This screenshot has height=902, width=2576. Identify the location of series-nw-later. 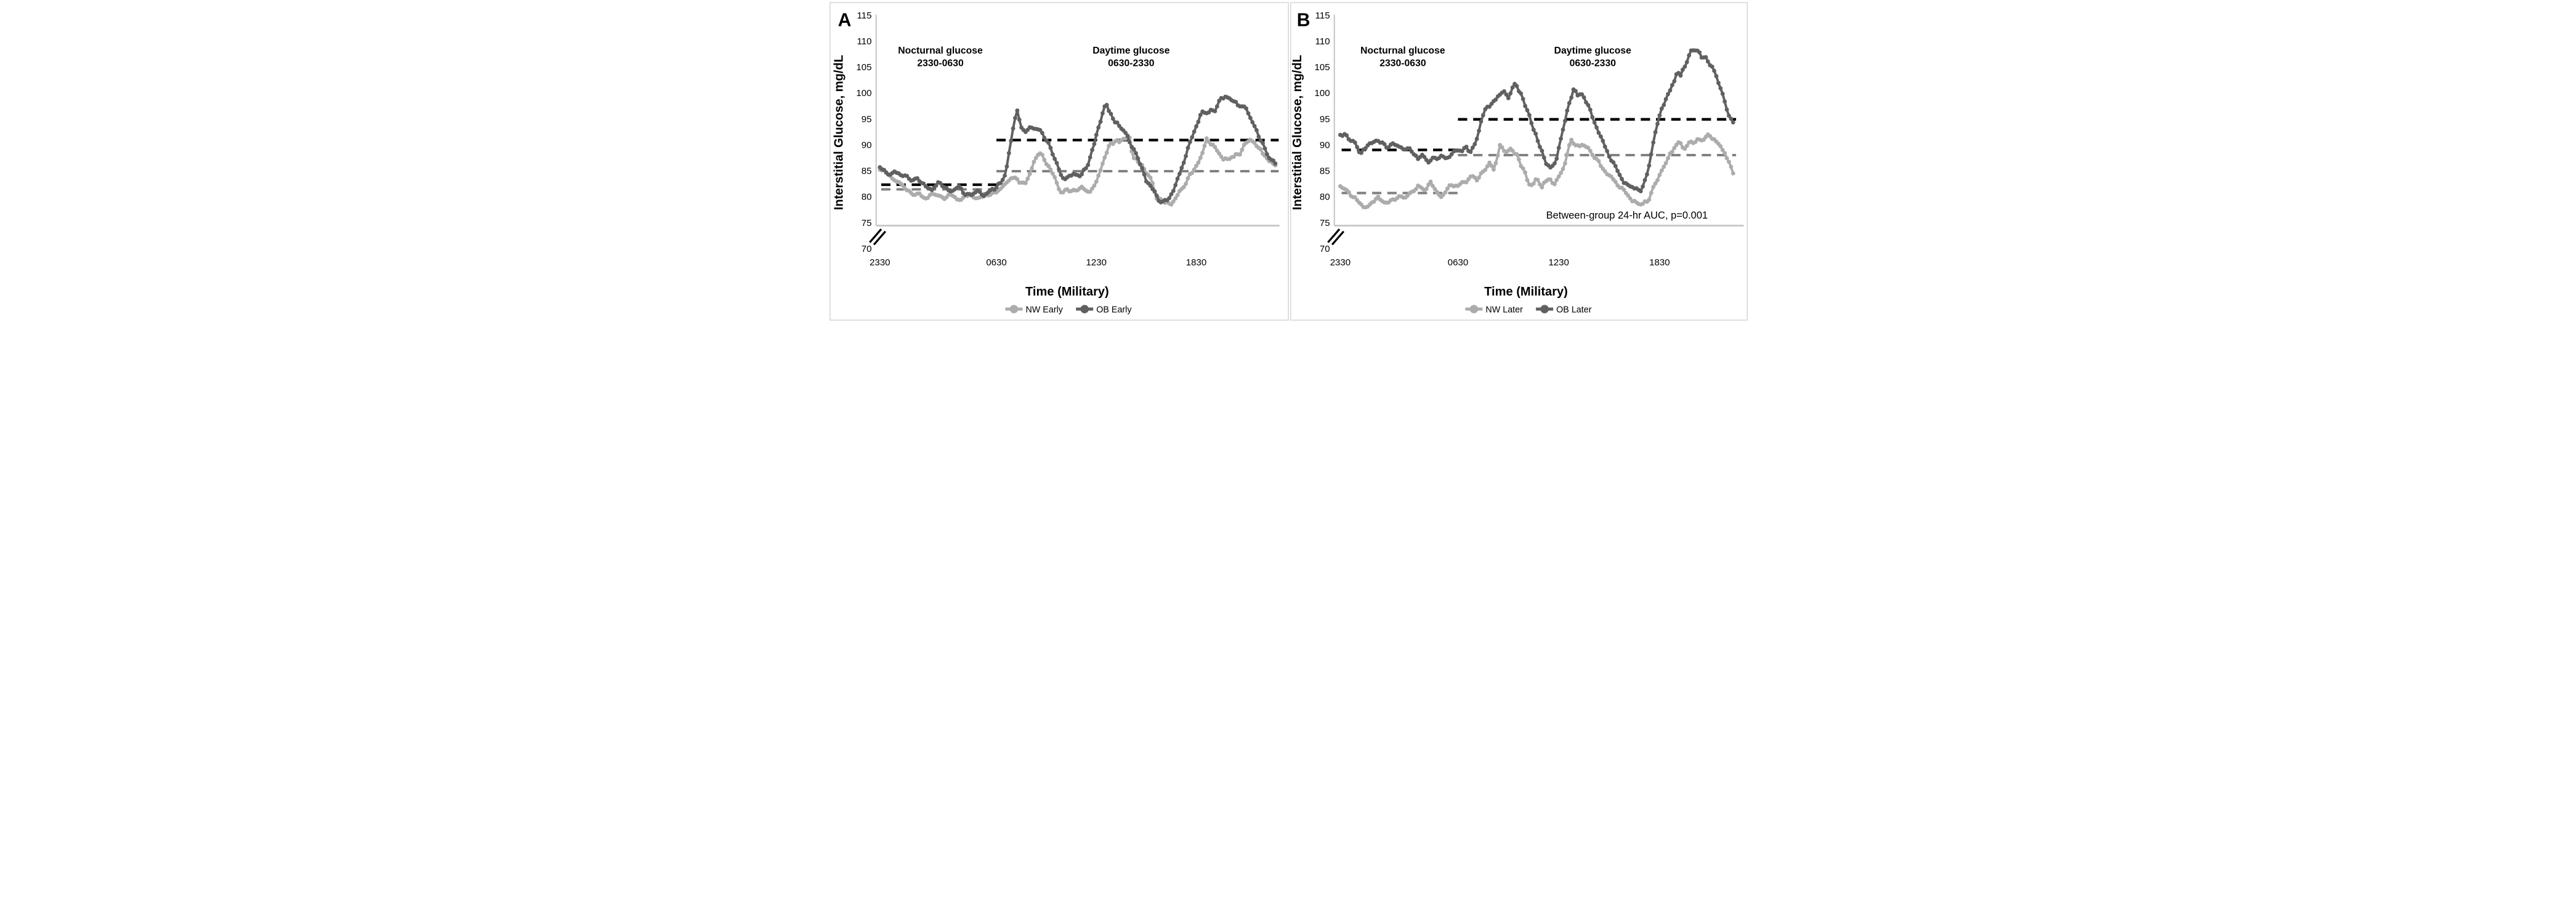
(1536, 171).